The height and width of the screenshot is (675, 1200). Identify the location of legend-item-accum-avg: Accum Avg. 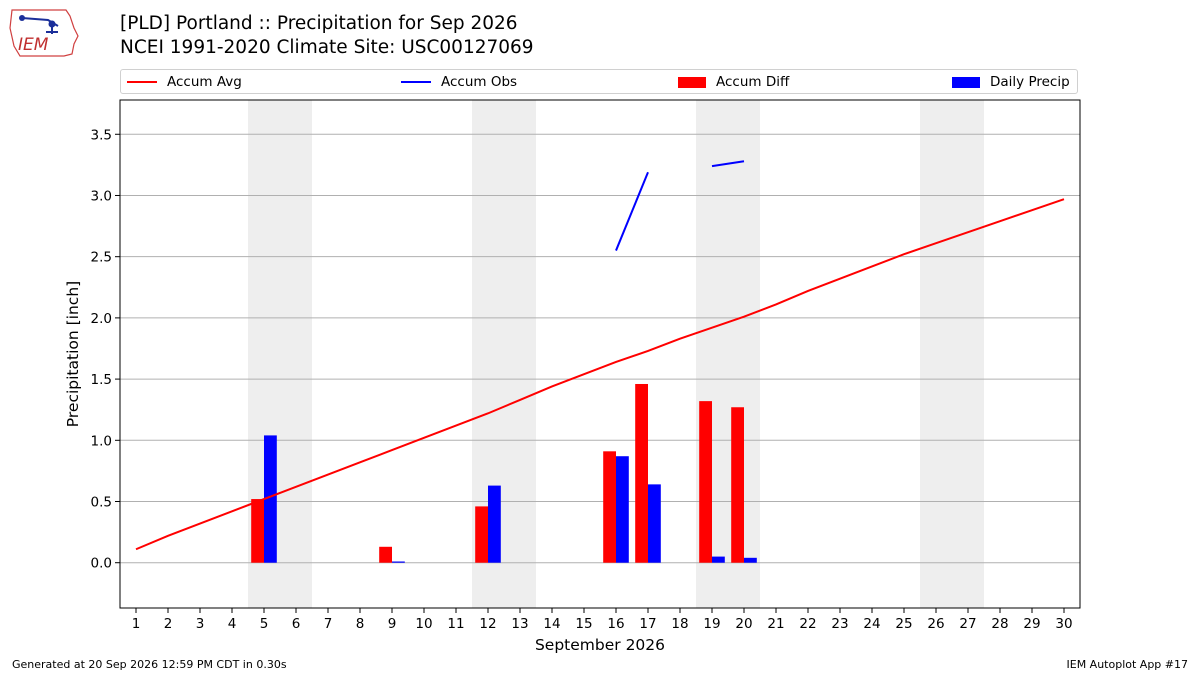
(184, 82).